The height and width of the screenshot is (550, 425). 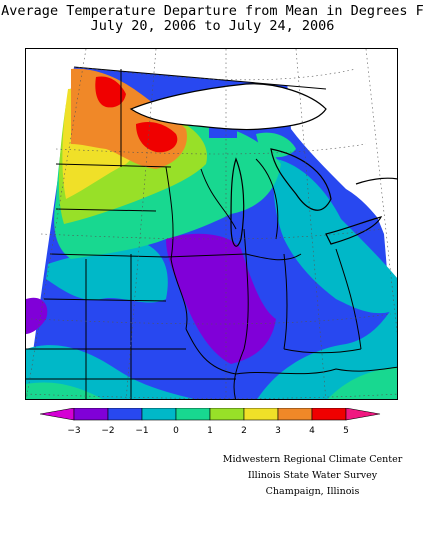 I want to click on legend-tick-label: 3, so click(x=278, y=431).